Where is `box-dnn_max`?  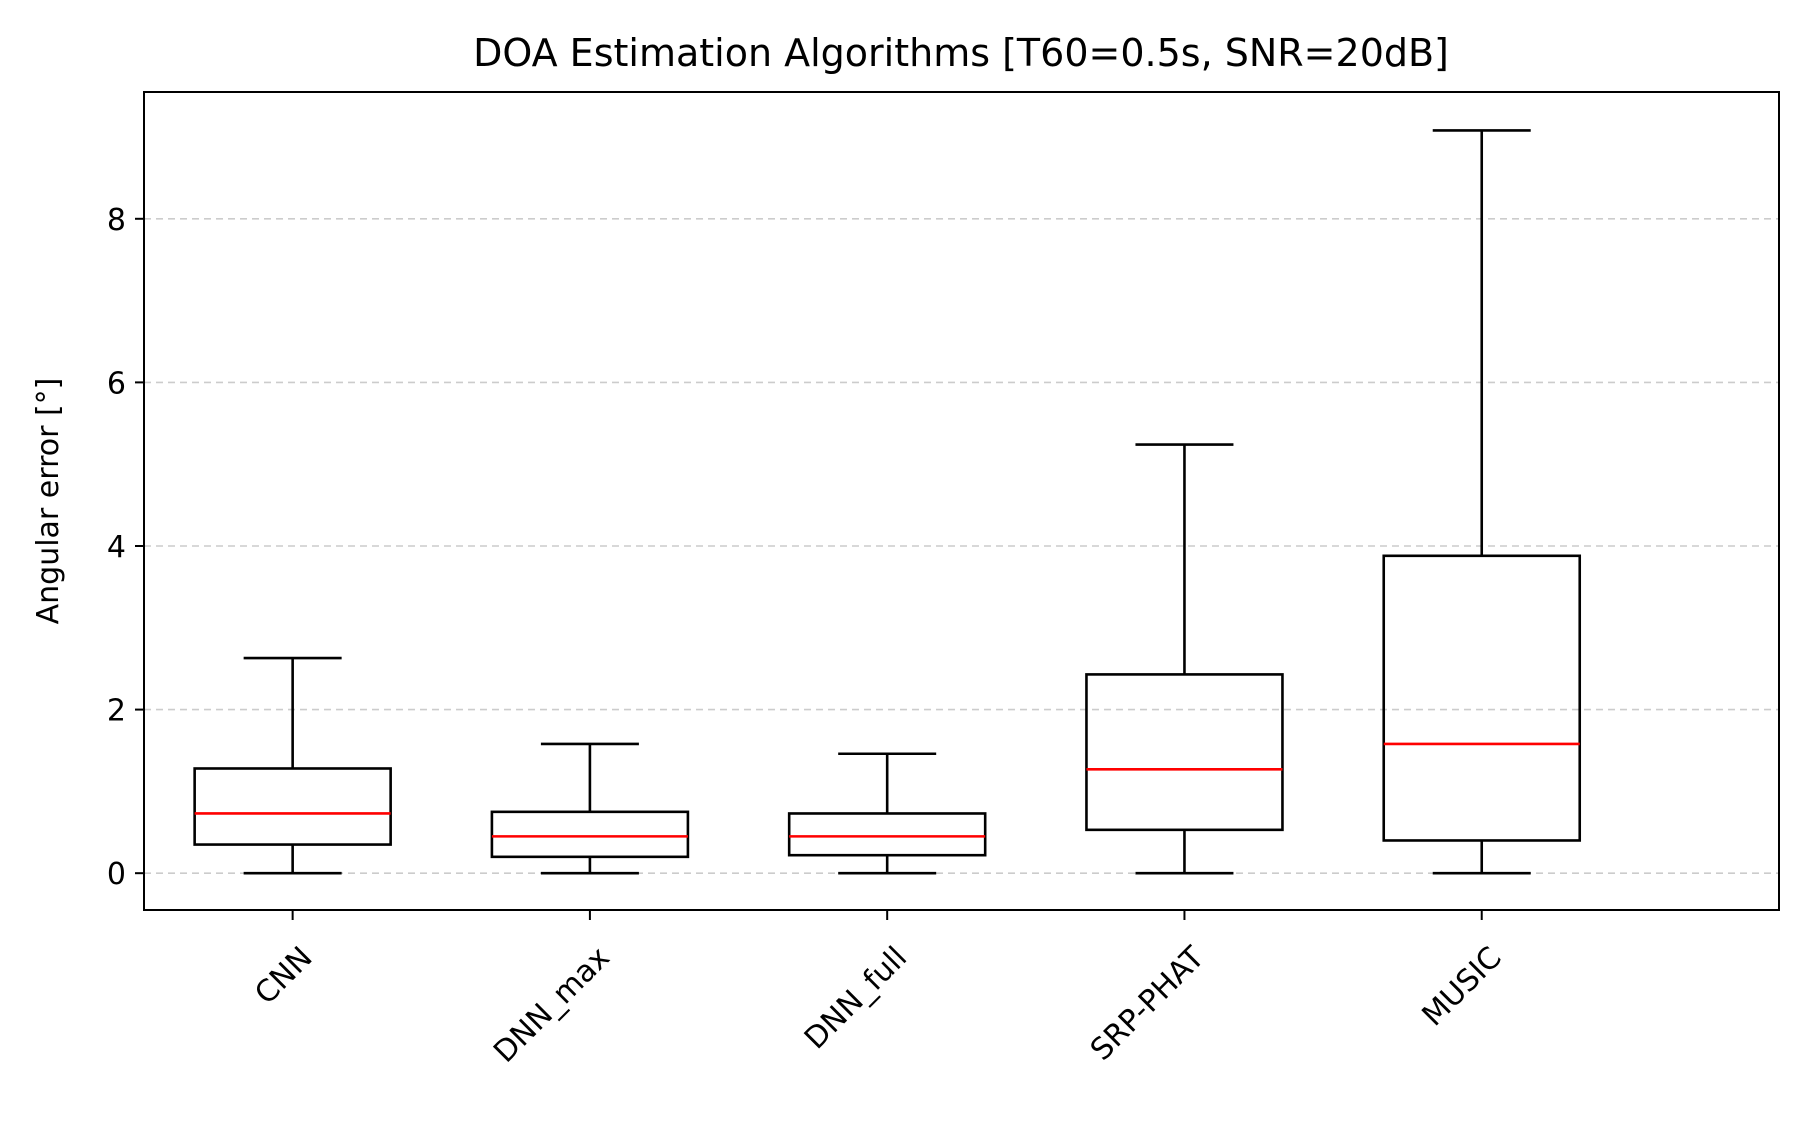
box-dnn_max is located at coordinates (590, 808).